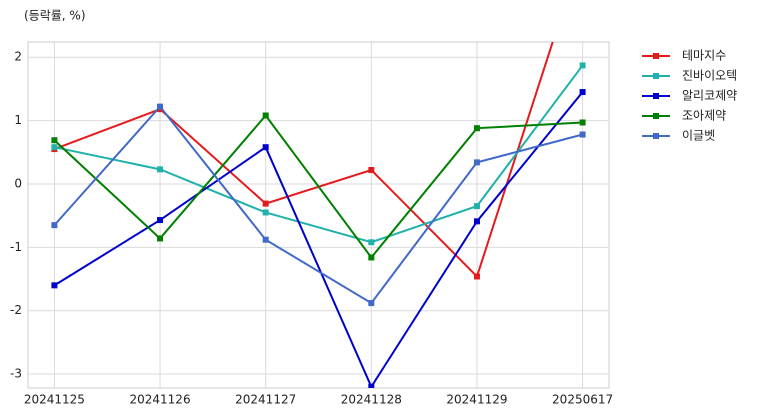  What do you see at coordinates (18, 57) in the screenshot?
I see `y-tick-label: 2` at bounding box center [18, 57].